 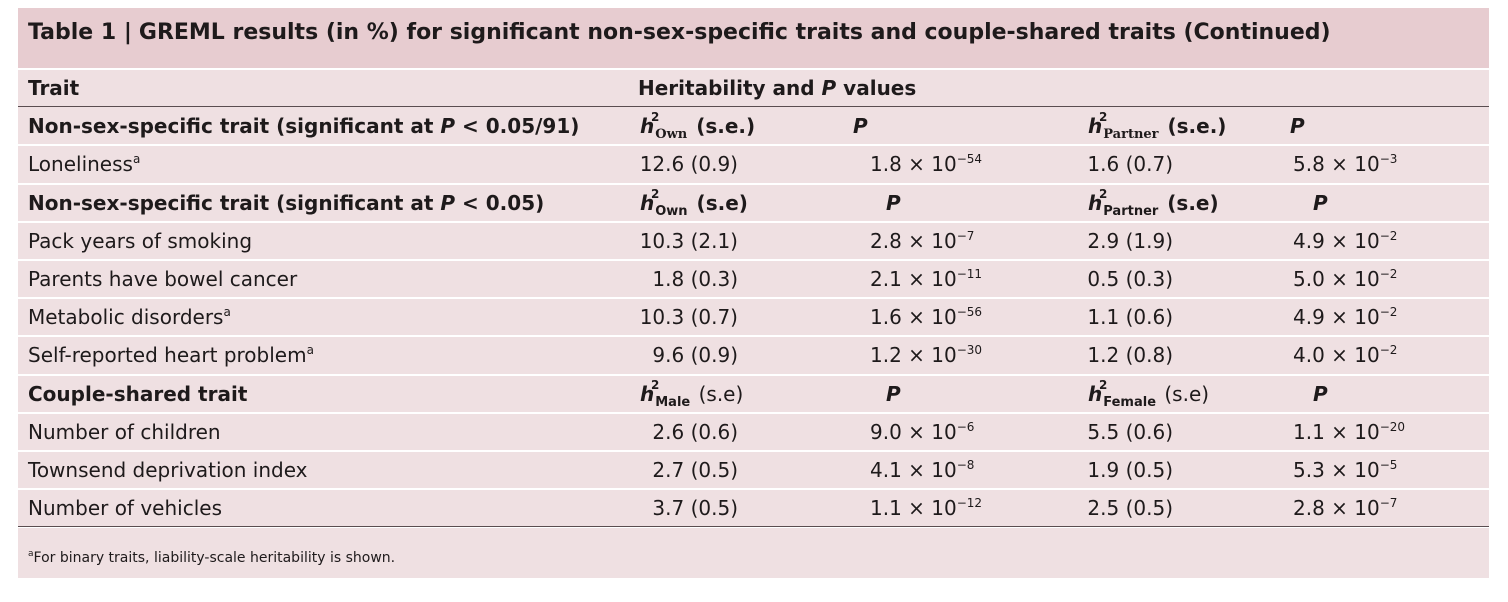 I want to click on h2-value: 1.9 (0.5), so click(x=1130, y=470).